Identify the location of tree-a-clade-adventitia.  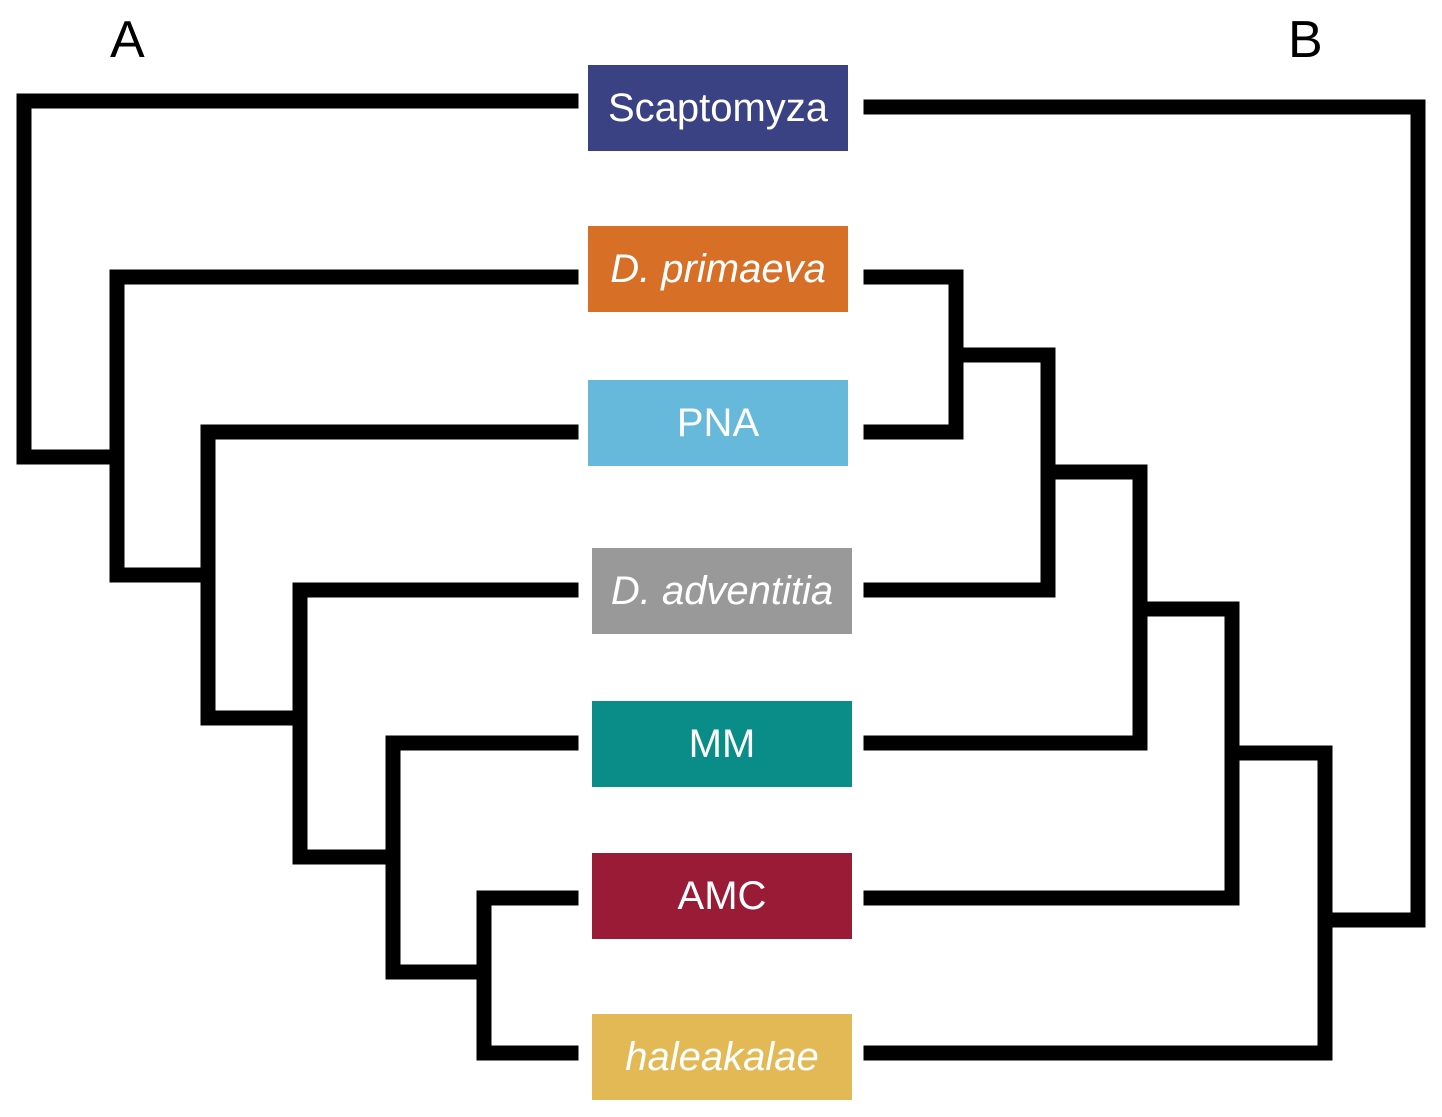
(435, 723).